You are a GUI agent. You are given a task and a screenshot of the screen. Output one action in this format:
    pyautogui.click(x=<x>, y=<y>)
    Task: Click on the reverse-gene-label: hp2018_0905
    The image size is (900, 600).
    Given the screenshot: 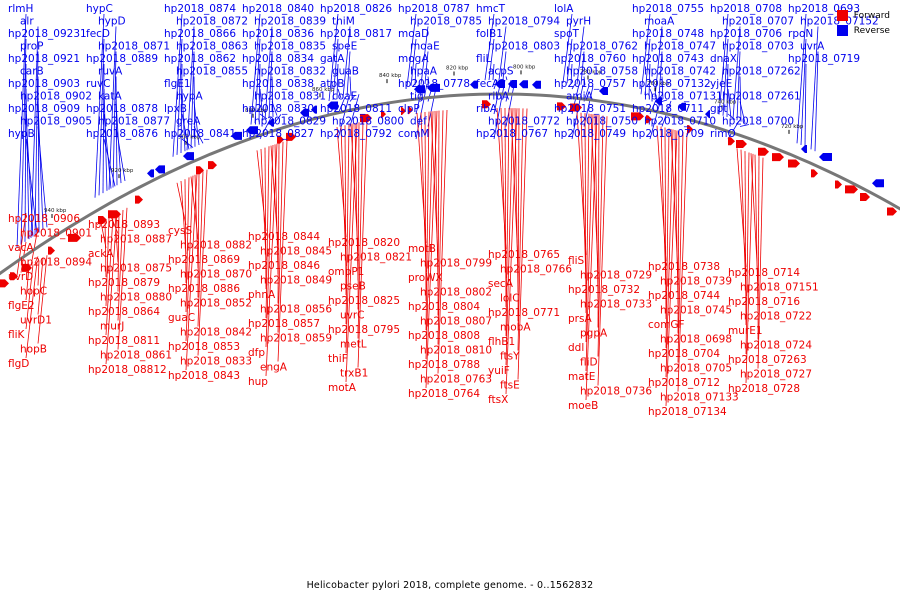 What is the action you would take?
    pyautogui.click(x=56, y=122)
    